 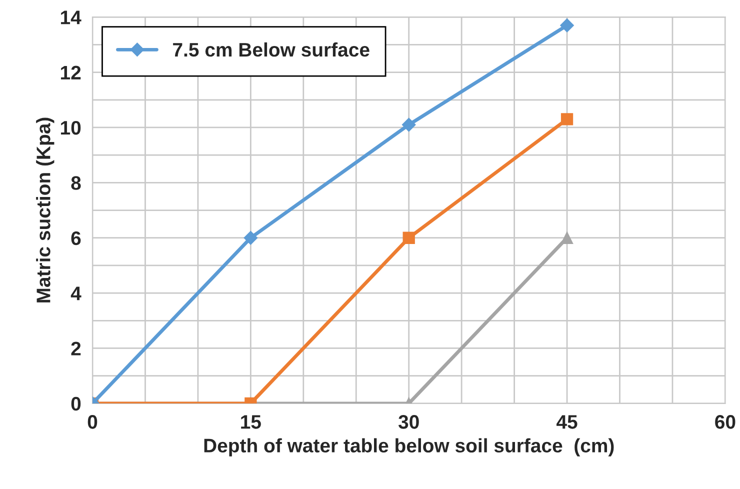 What do you see at coordinates (409, 447) in the screenshot?
I see `x-axis-title: Depth of water table below soil surface (cm)` at bounding box center [409, 447].